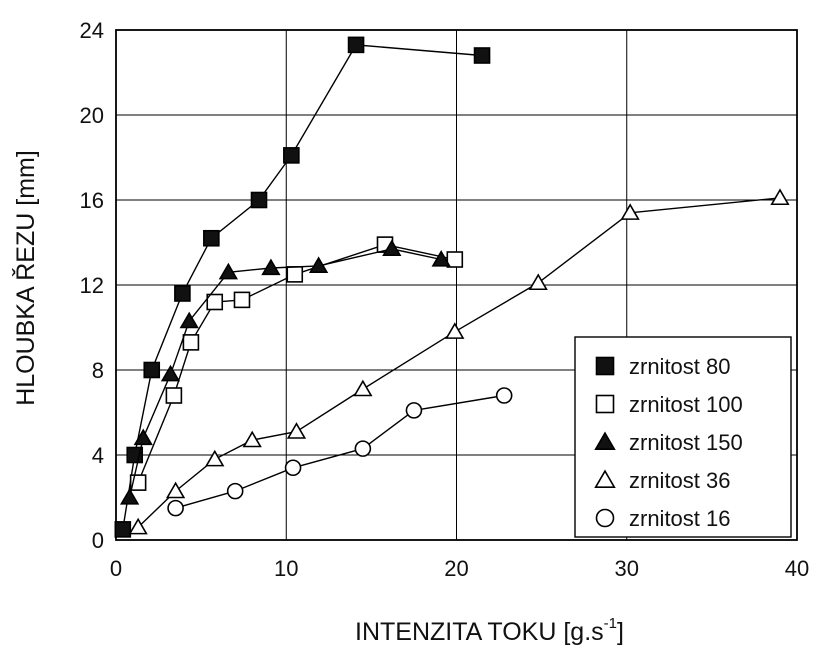 This screenshot has width=818, height=648. What do you see at coordinates (286, 568) in the screenshot?
I see `x-tick-label: 10` at bounding box center [286, 568].